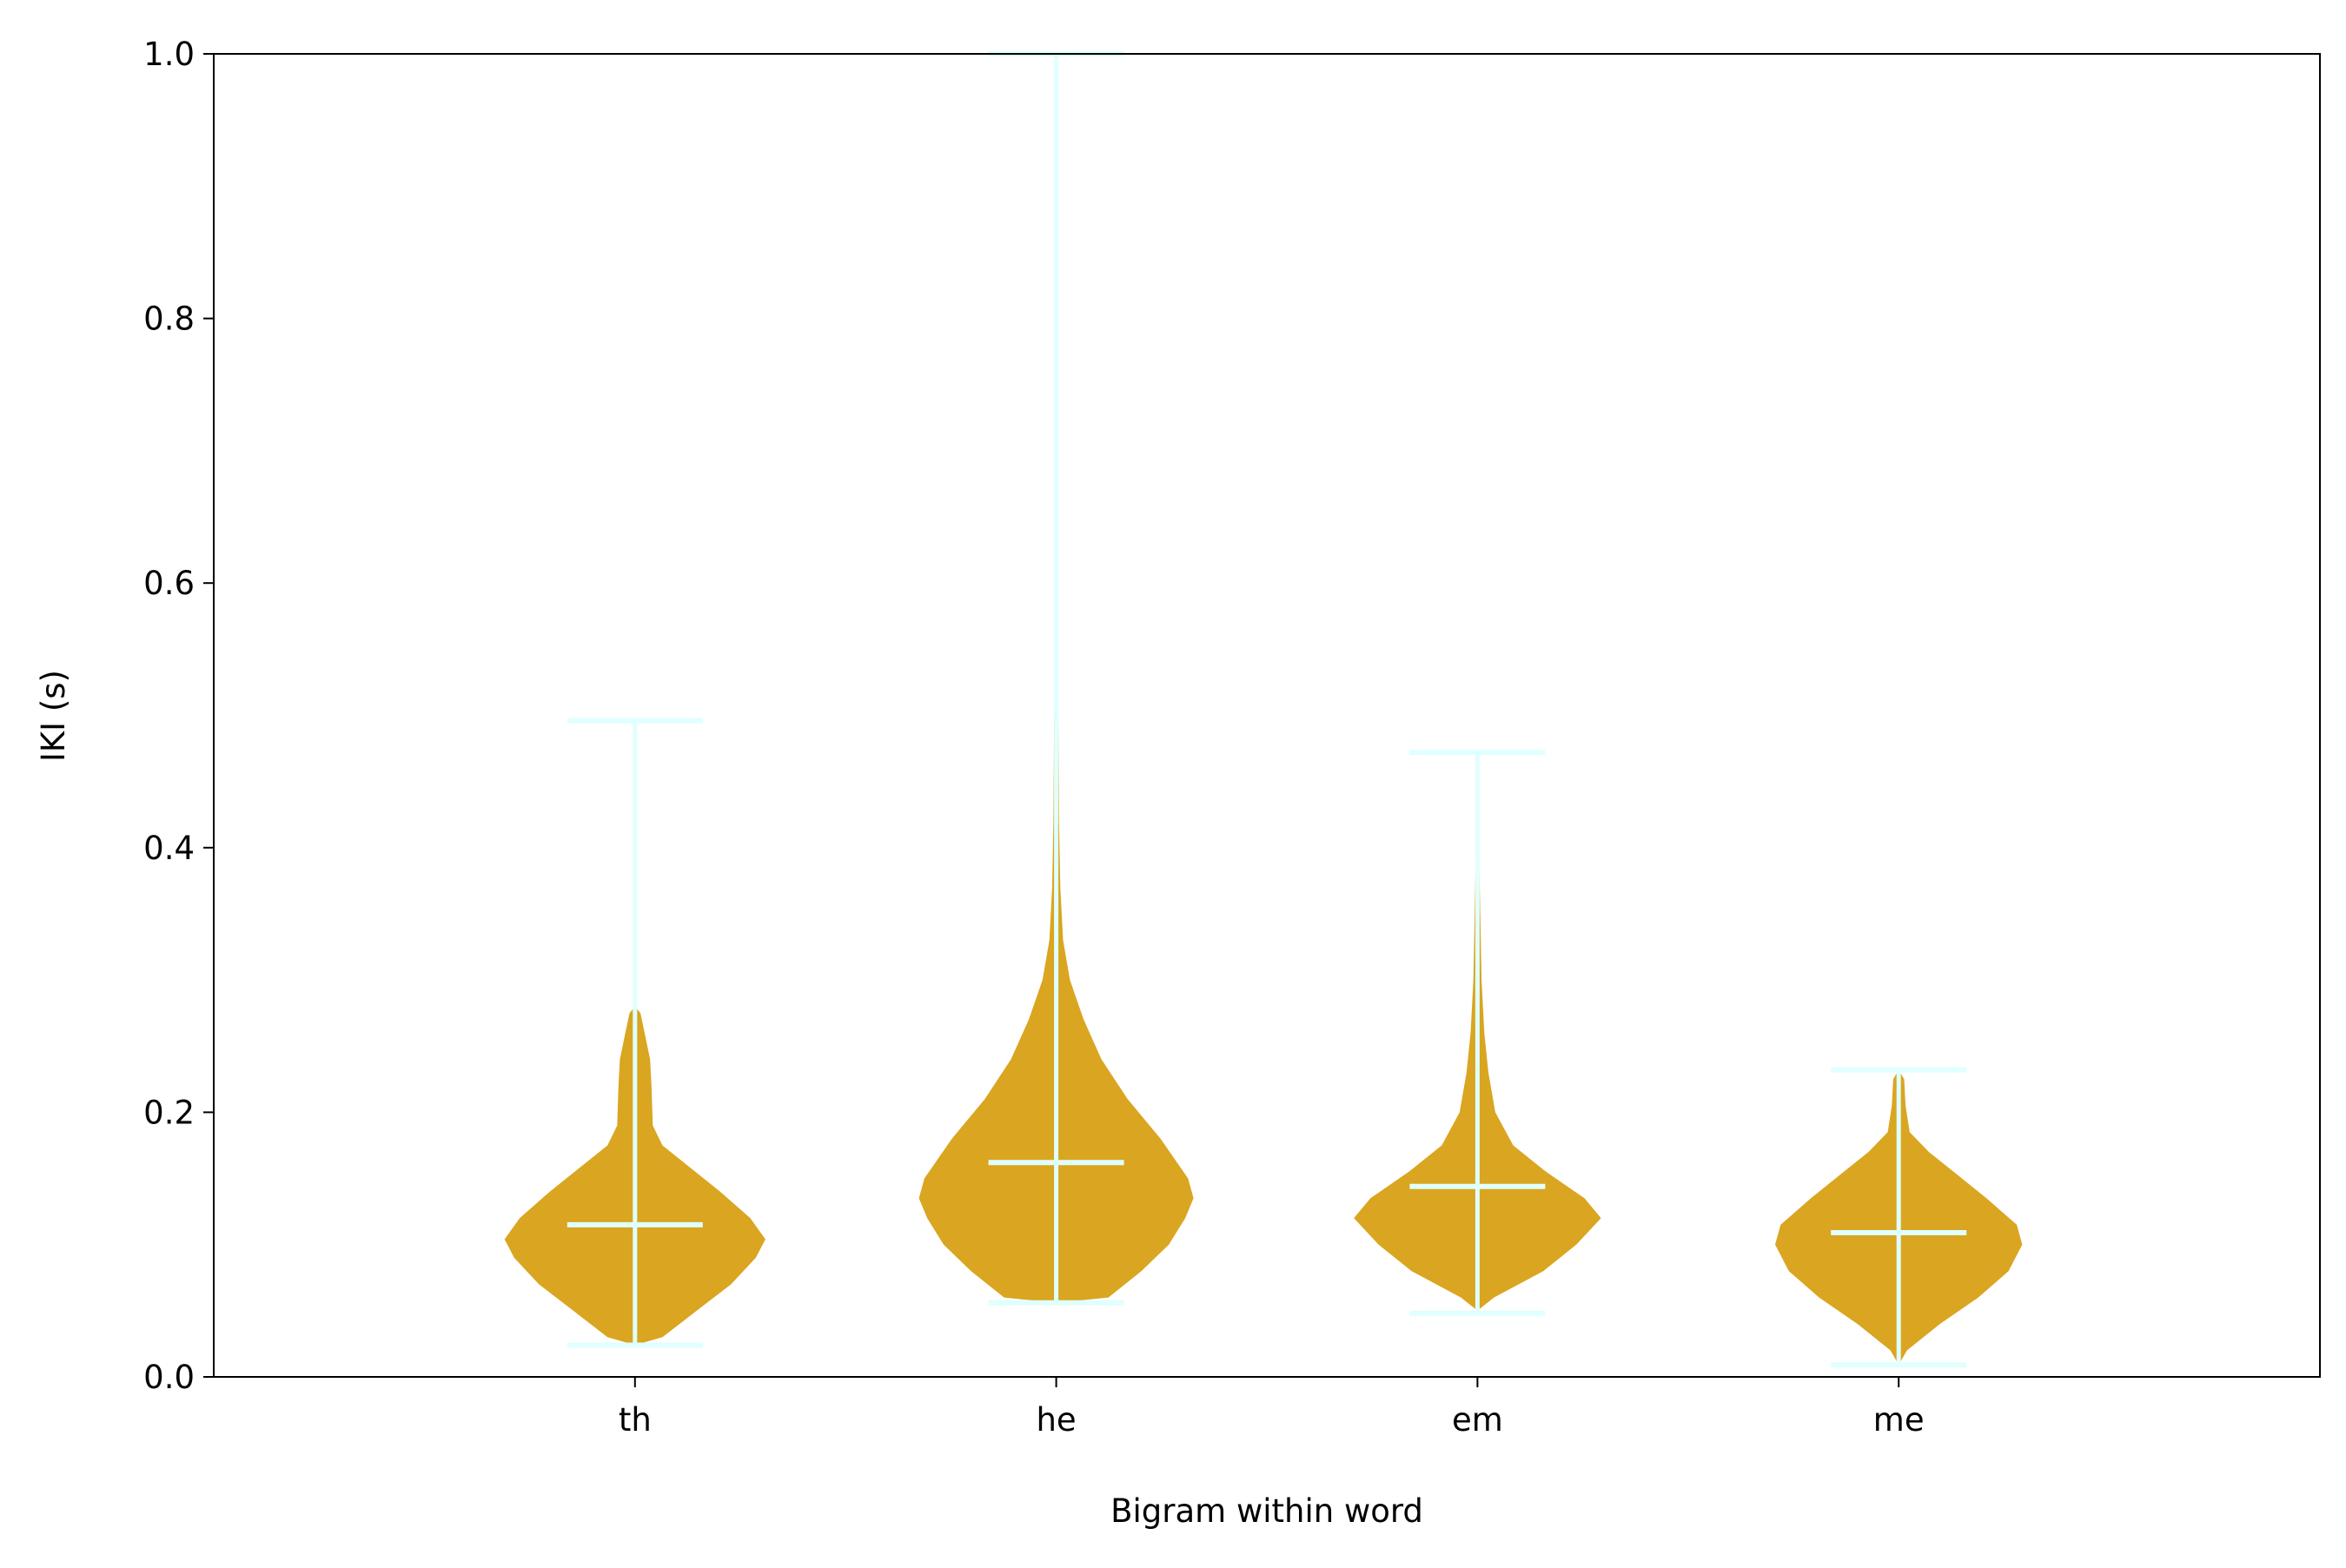  I want to click on y-tick-label: 0.0, so click(169, 1377).